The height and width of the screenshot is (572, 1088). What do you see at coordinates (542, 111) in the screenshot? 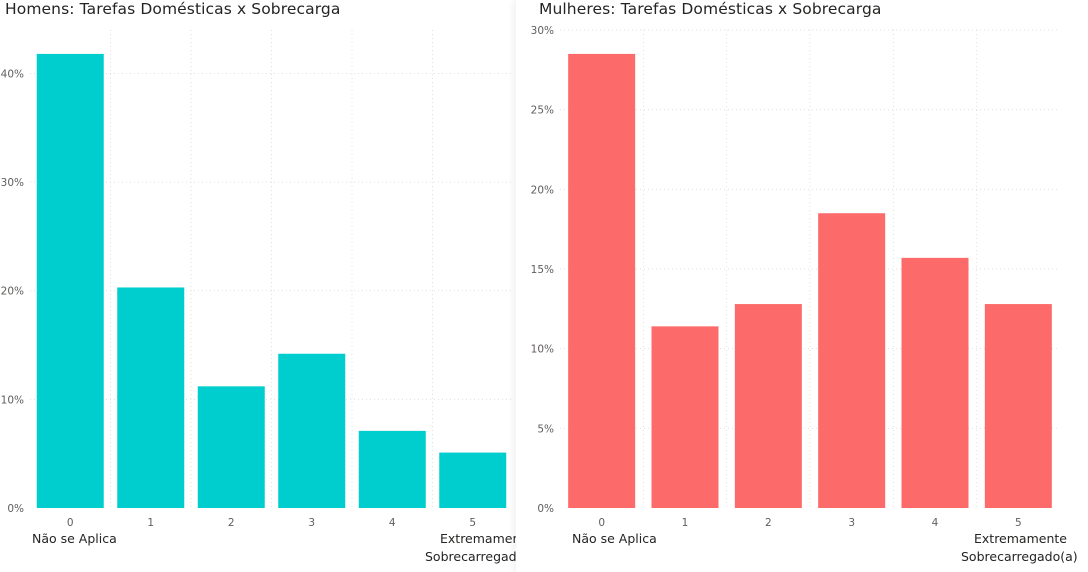
I see `y-tick-label: 25%` at bounding box center [542, 111].